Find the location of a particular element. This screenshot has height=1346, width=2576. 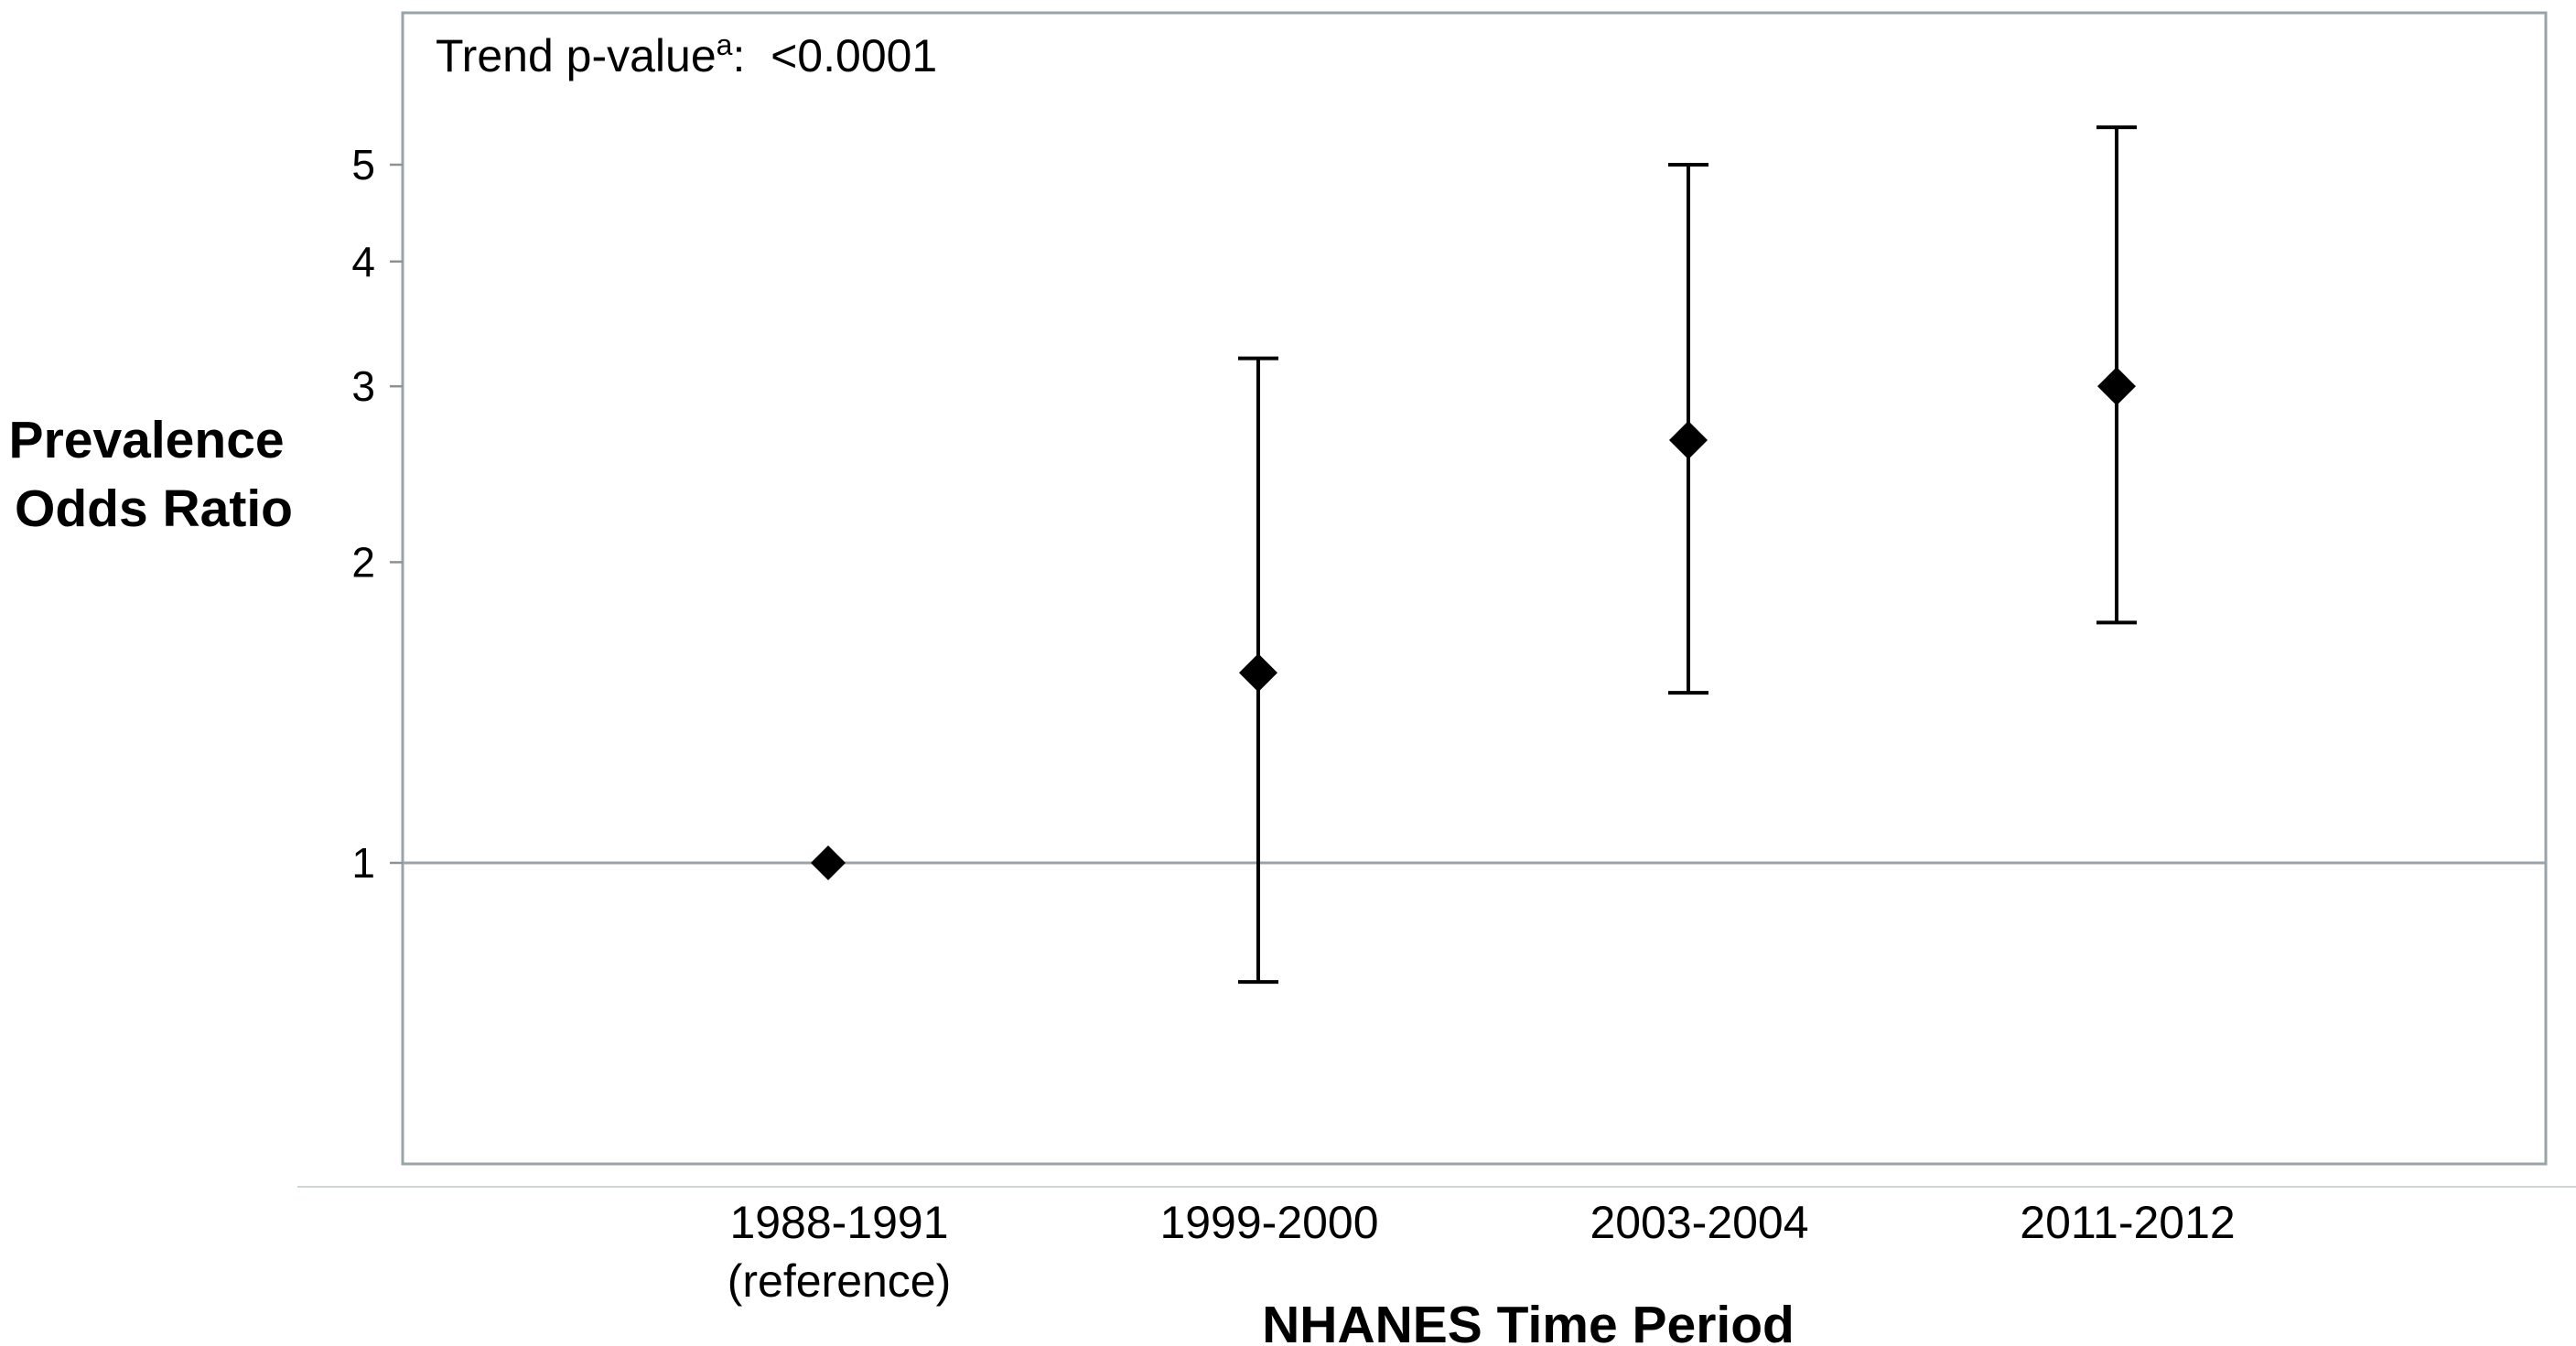

x-tick-label-2: 2003-2004 is located at coordinates (1699, 1222).